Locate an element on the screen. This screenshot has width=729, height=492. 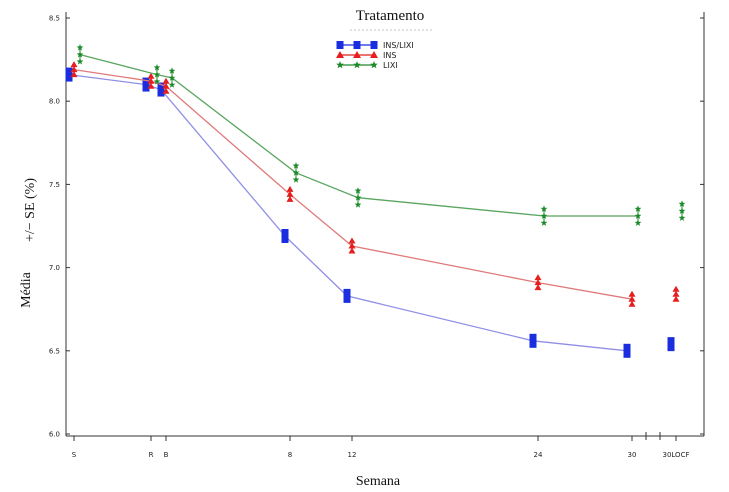
x-tick-label: 30LOCF is located at coordinates (676, 455).